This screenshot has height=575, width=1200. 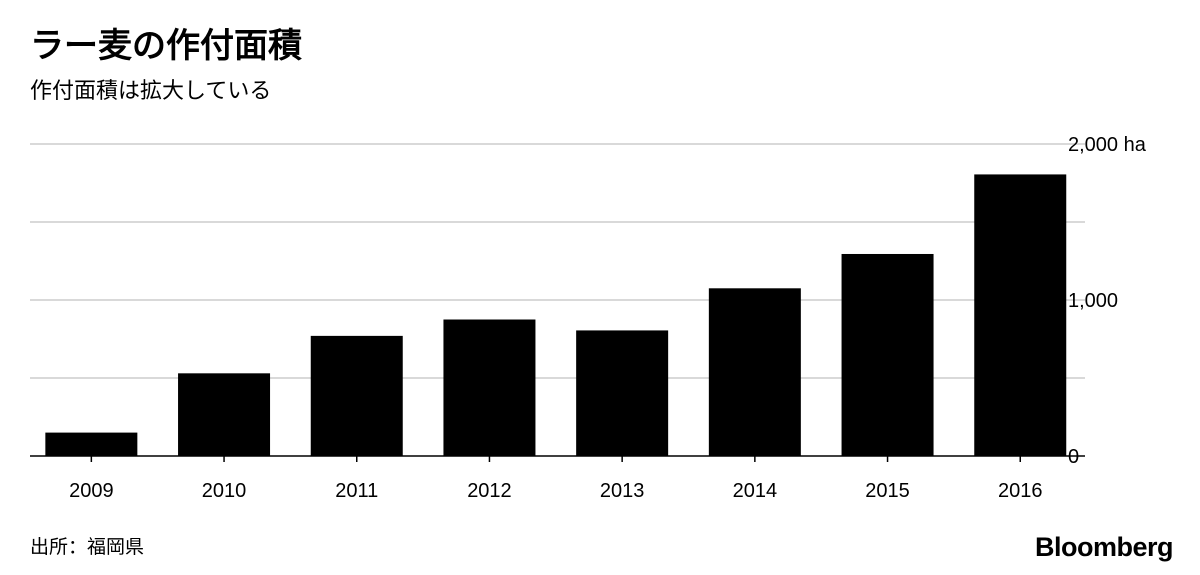 I want to click on y-tick-label: 2,000 ha, so click(x=1107, y=145).